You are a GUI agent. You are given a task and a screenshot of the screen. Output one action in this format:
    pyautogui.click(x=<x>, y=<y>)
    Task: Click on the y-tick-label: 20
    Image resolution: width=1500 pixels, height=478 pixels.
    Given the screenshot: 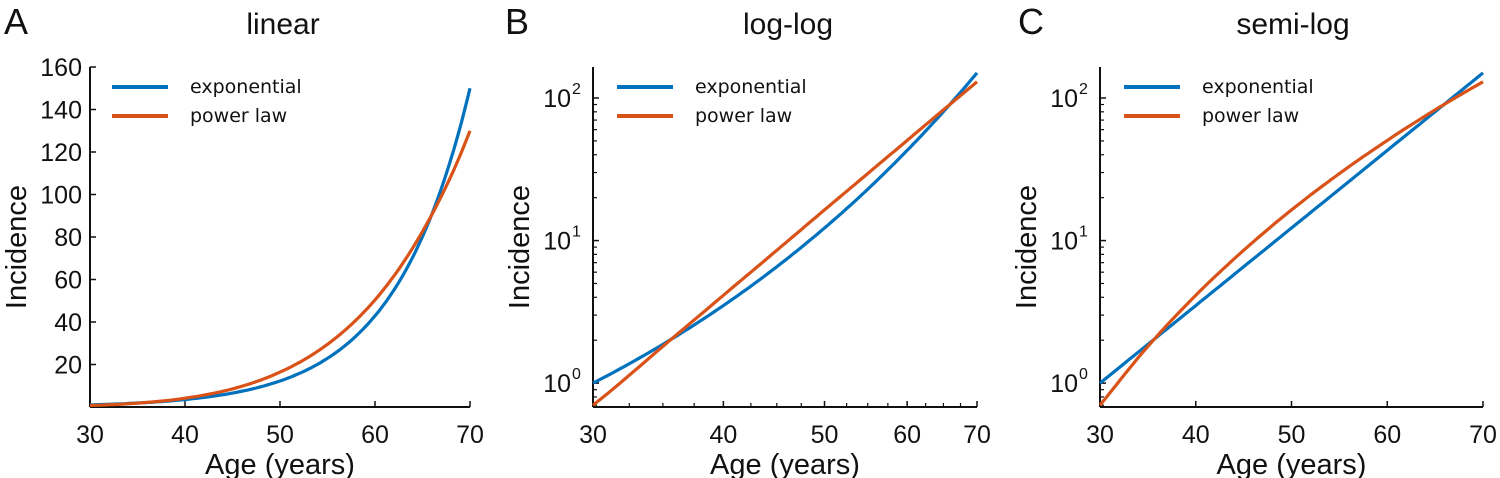 What is the action you would take?
    pyautogui.click(x=68, y=366)
    